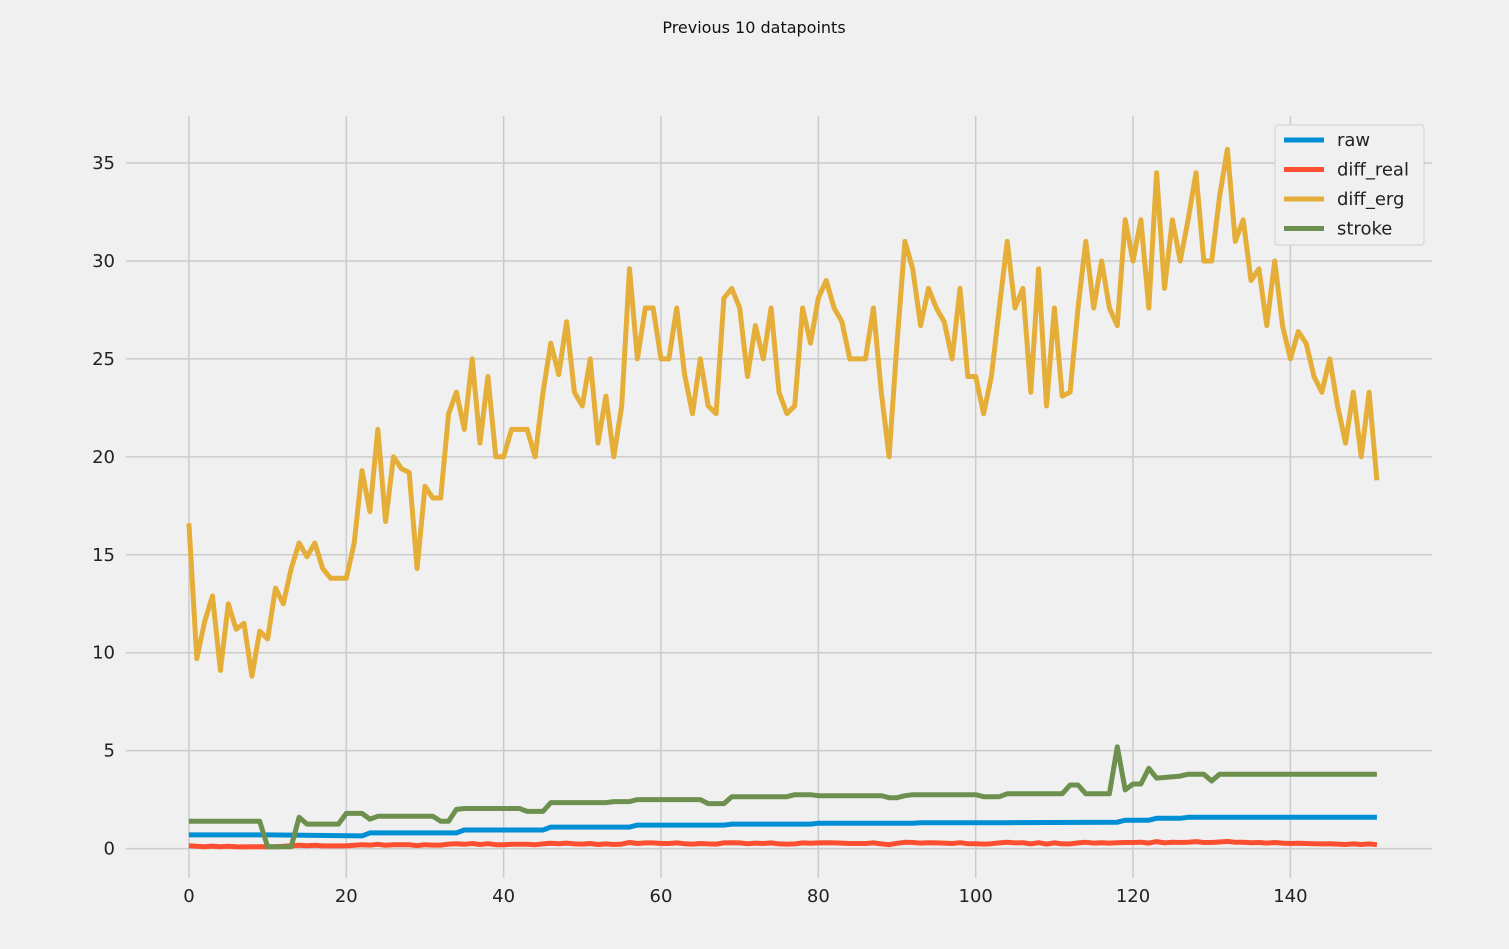  What do you see at coordinates (818, 896) in the screenshot?
I see `x-tick-label: 80` at bounding box center [818, 896].